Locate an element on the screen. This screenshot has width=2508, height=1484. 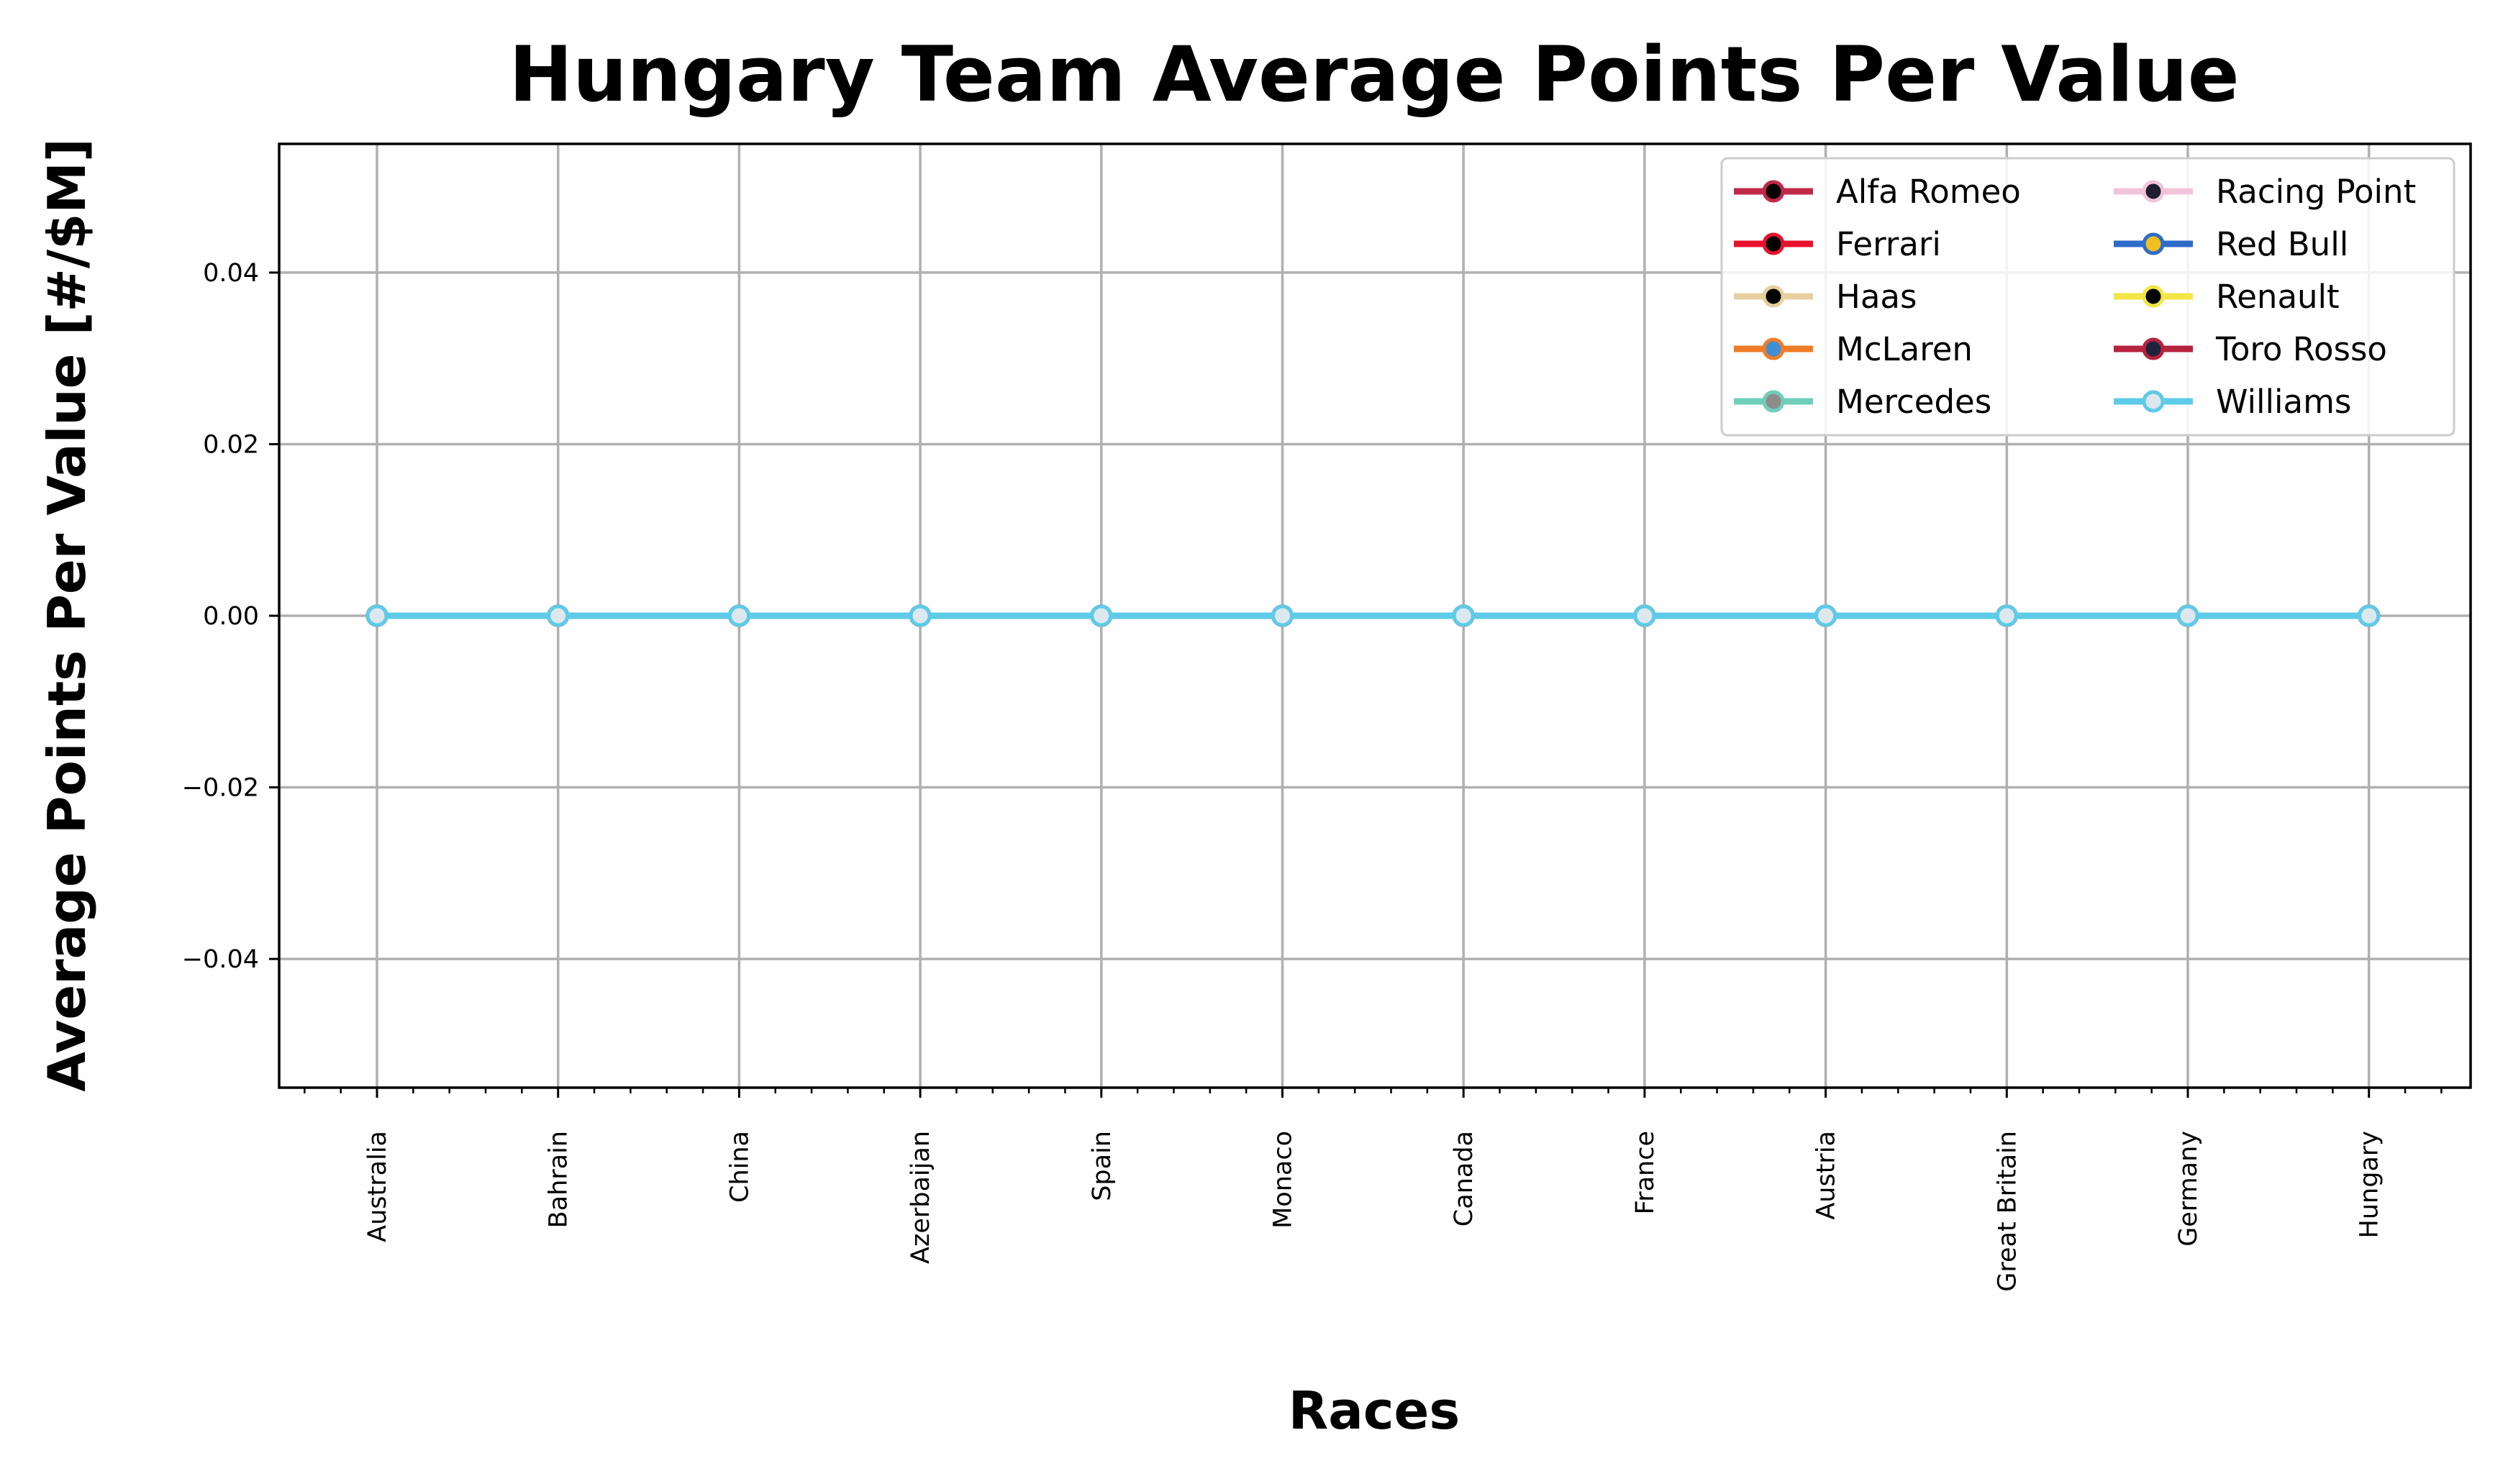
y-tick-label: 0.00 is located at coordinates (231, 616).